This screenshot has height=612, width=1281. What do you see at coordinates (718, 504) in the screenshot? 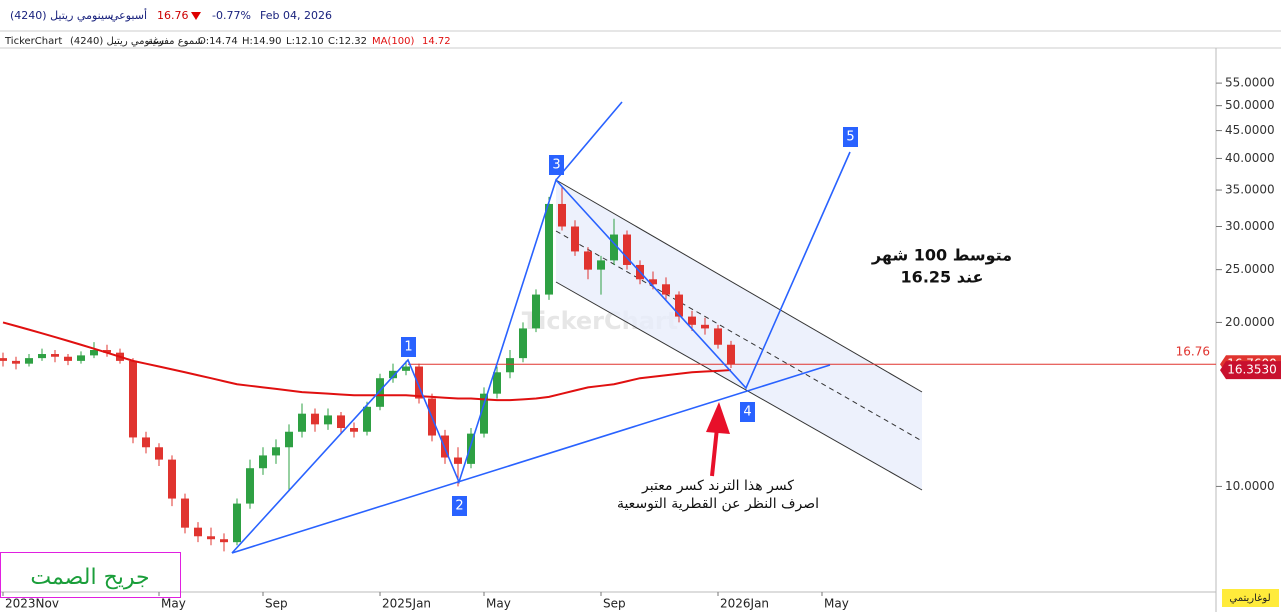
I see `annotation: اصرف النظر عن القطرية التوسعية` at bounding box center [718, 504].